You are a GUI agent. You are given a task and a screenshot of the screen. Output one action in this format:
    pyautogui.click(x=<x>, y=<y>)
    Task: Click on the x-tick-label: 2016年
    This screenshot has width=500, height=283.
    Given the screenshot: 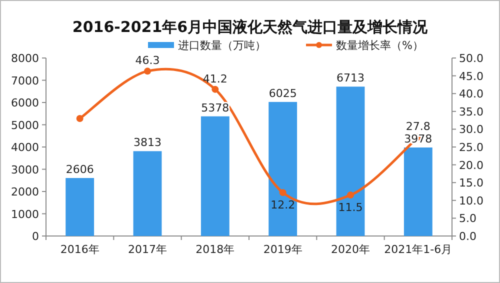 What is the action you would take?
    pyautogui.click(x=80, y=249)
    